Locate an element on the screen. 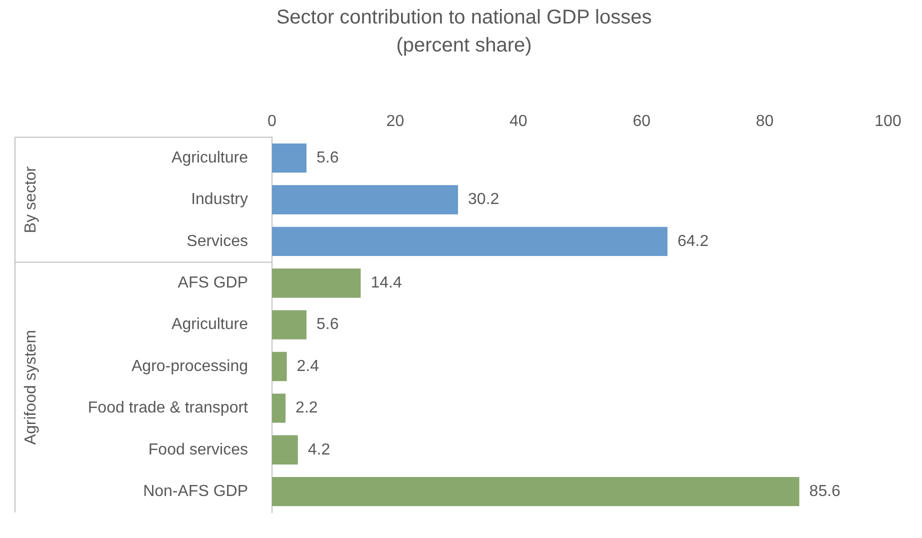 Image resolution: width=922 pixels, height=538 pixels. y-tick-label: AFS GDP is located at coordinates (213, 283).